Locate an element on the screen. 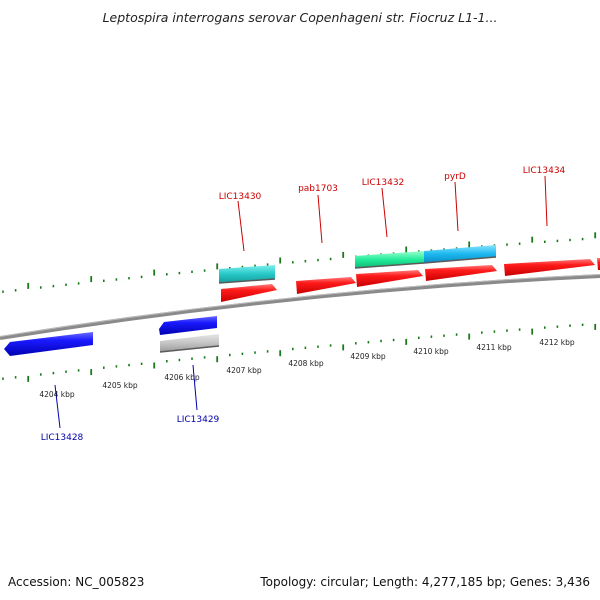 The image size is (600, 600). genome-backbone is located at coordinates (300, 307).